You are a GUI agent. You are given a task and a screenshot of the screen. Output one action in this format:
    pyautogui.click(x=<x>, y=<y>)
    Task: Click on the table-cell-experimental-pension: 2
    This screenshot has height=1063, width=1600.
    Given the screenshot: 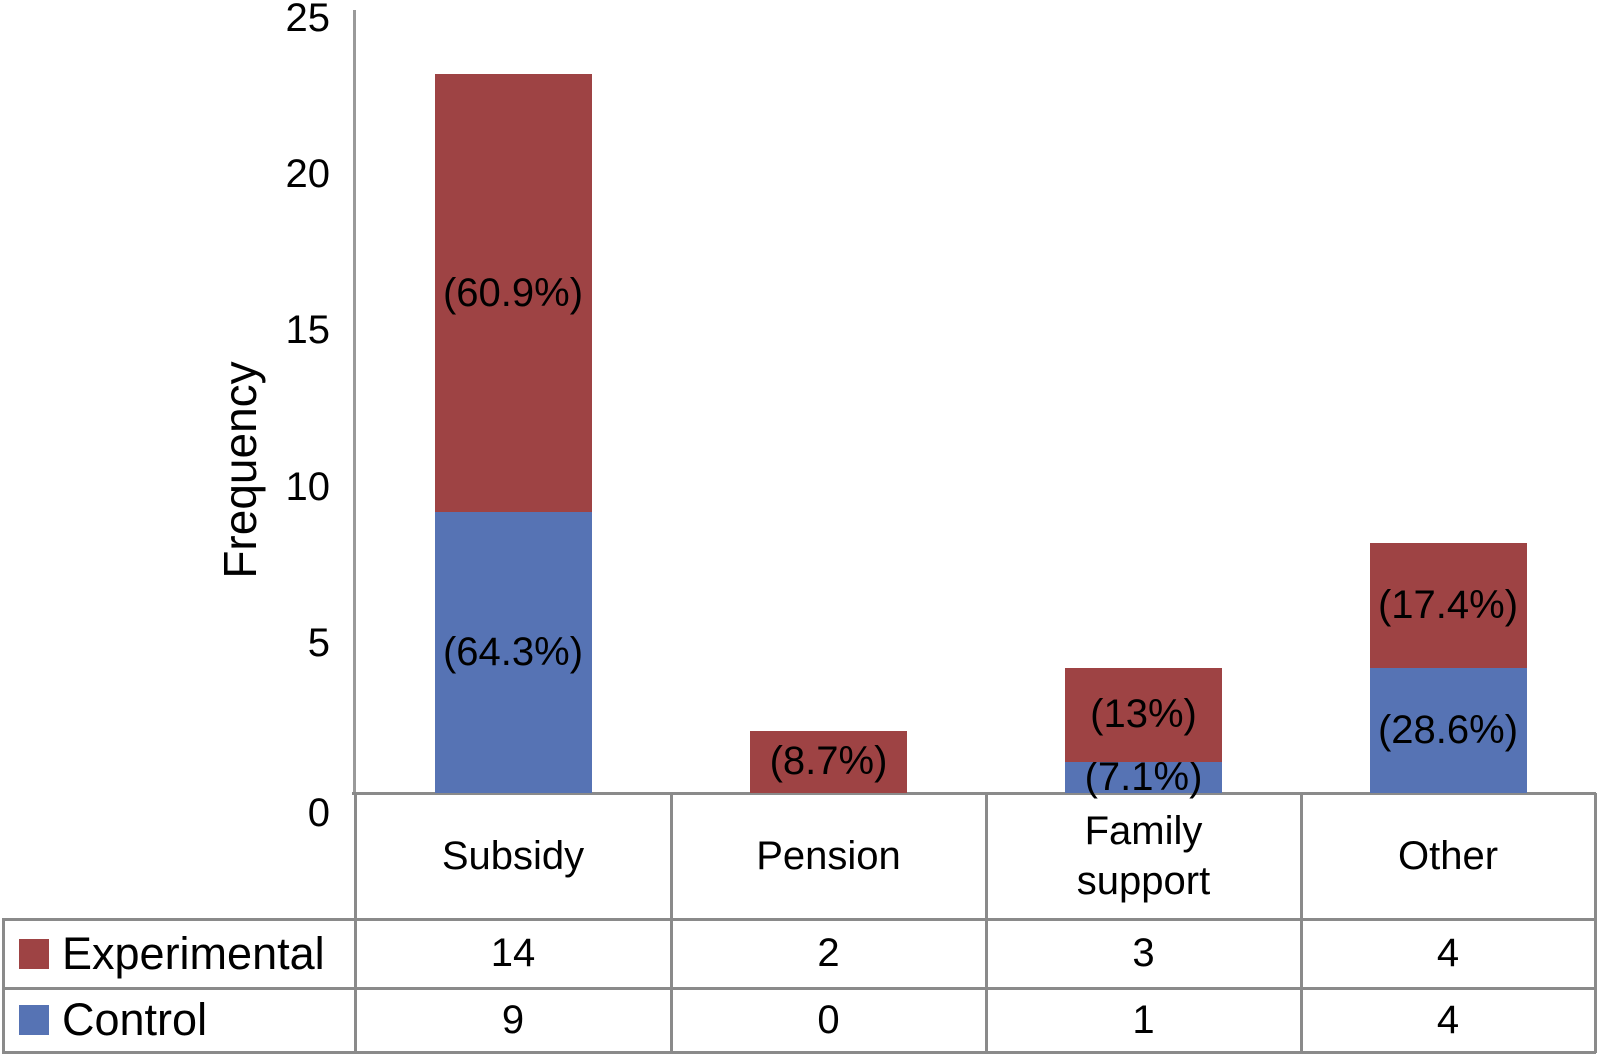 What is the action you would take?
    pyautogui.click(x=828, y=953)
    